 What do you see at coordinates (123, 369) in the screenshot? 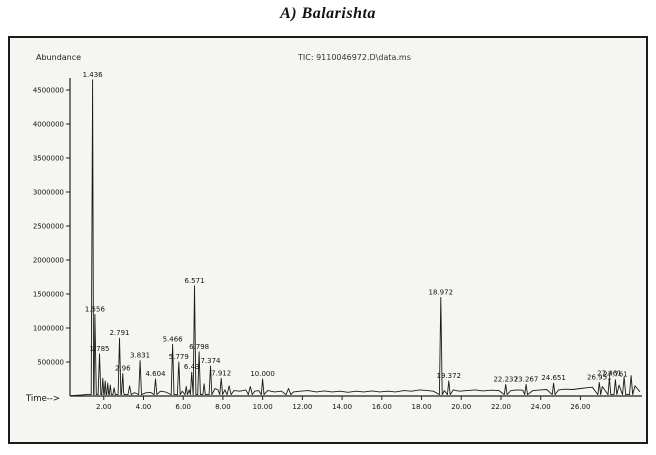
I see `svg-text: 2.96` at bounding box center [123, 369].